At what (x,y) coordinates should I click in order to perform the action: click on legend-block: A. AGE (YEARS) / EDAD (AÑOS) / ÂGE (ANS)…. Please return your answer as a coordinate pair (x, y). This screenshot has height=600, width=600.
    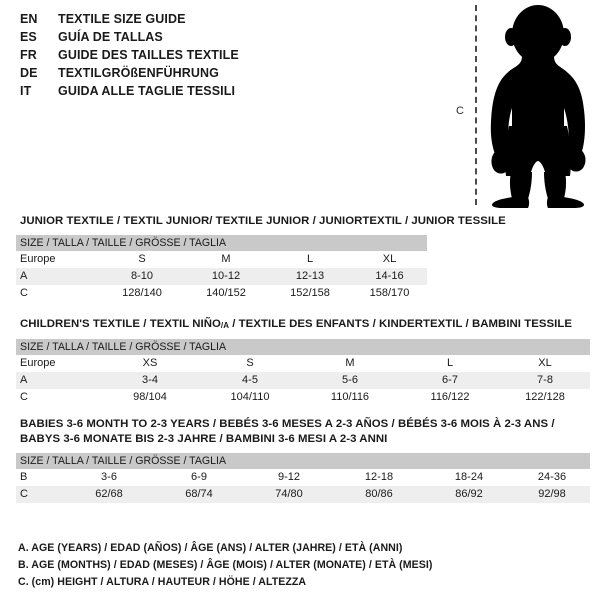
    Looking at the image, I should click on (225, 565).